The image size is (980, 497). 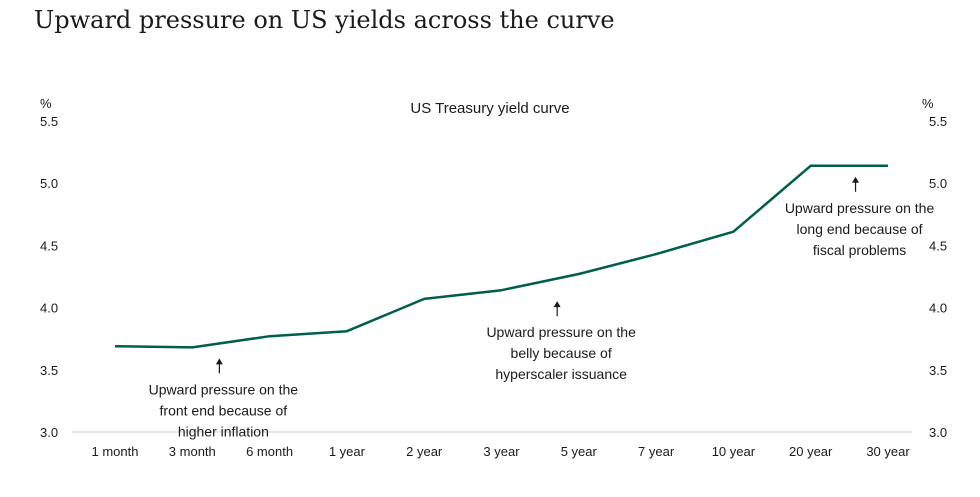 I want to click on annotation-text: long end because of, so click(x=859, y=229).